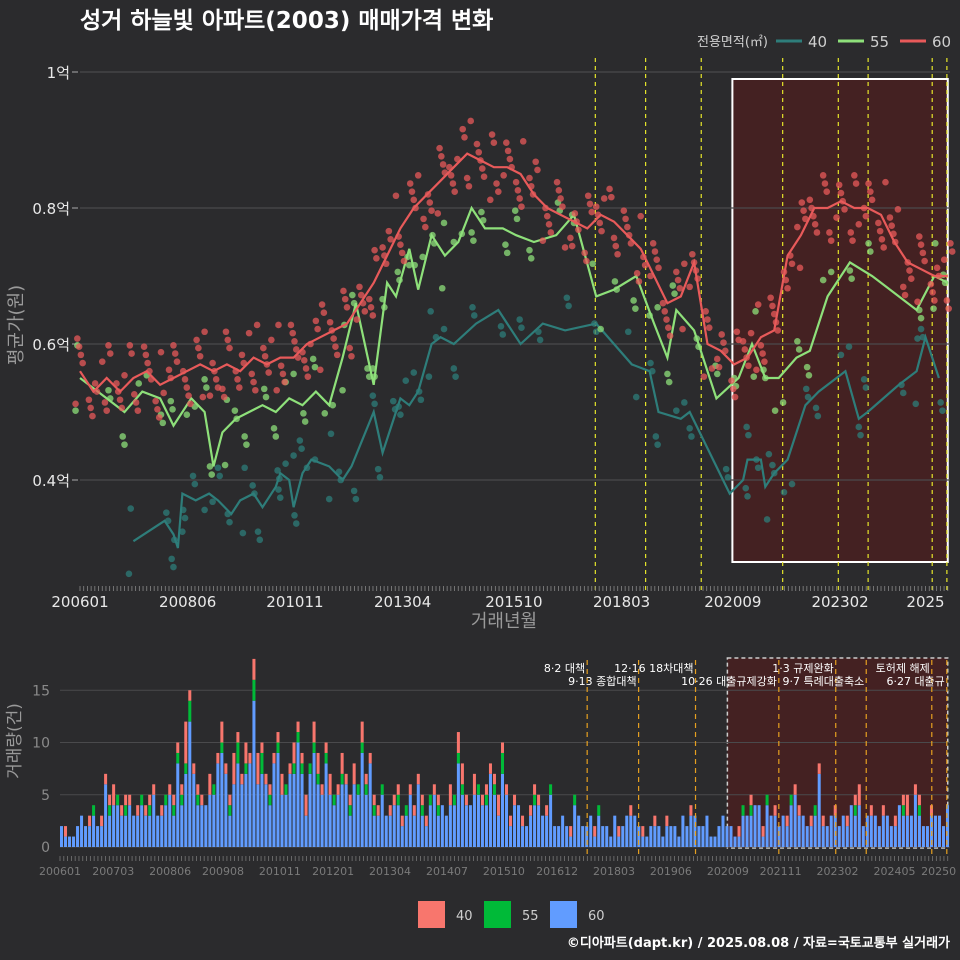 The width and height of the screenshot is (960, 960). What do you see at coordinates (45, 848) in the screenshot?
I see `volume-y-tick-label: 0` at bounding box center [45, 848].